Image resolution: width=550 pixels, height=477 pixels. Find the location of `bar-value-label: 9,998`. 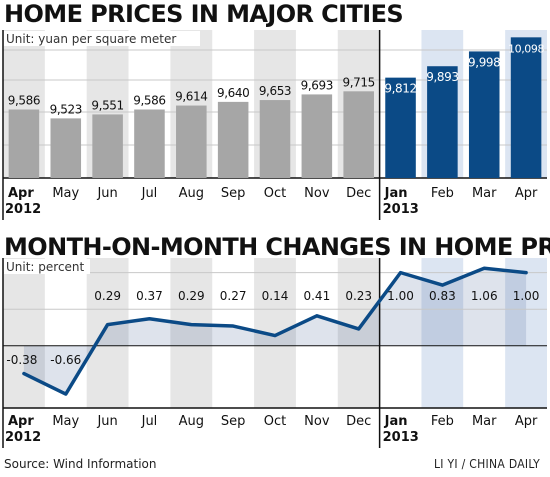

bar-value-label: 9,998 is located at coordinates (484, 62).